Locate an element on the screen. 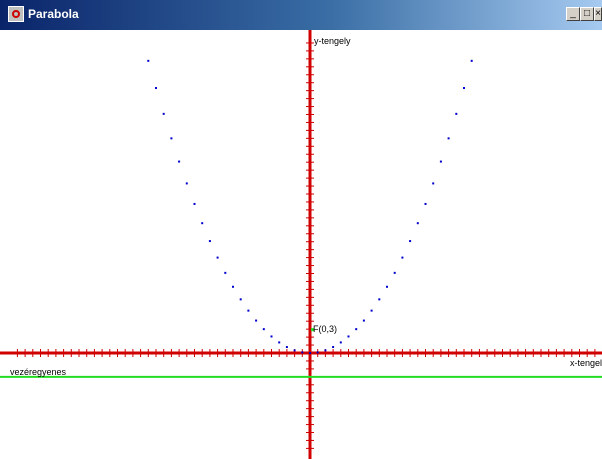  focus-label: F(0,3) is located at coordinates (325, 329).